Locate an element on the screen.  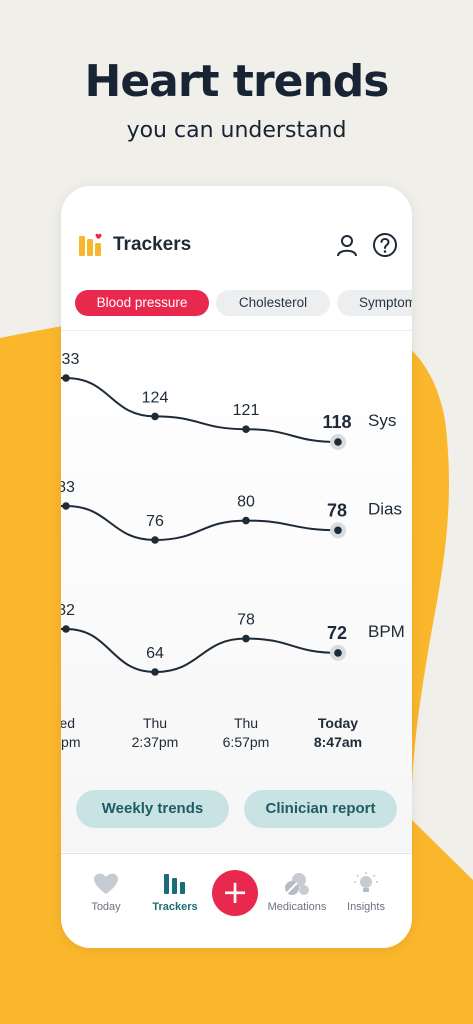
nav-insights-label: Insights is located at coordinates (366, 907).